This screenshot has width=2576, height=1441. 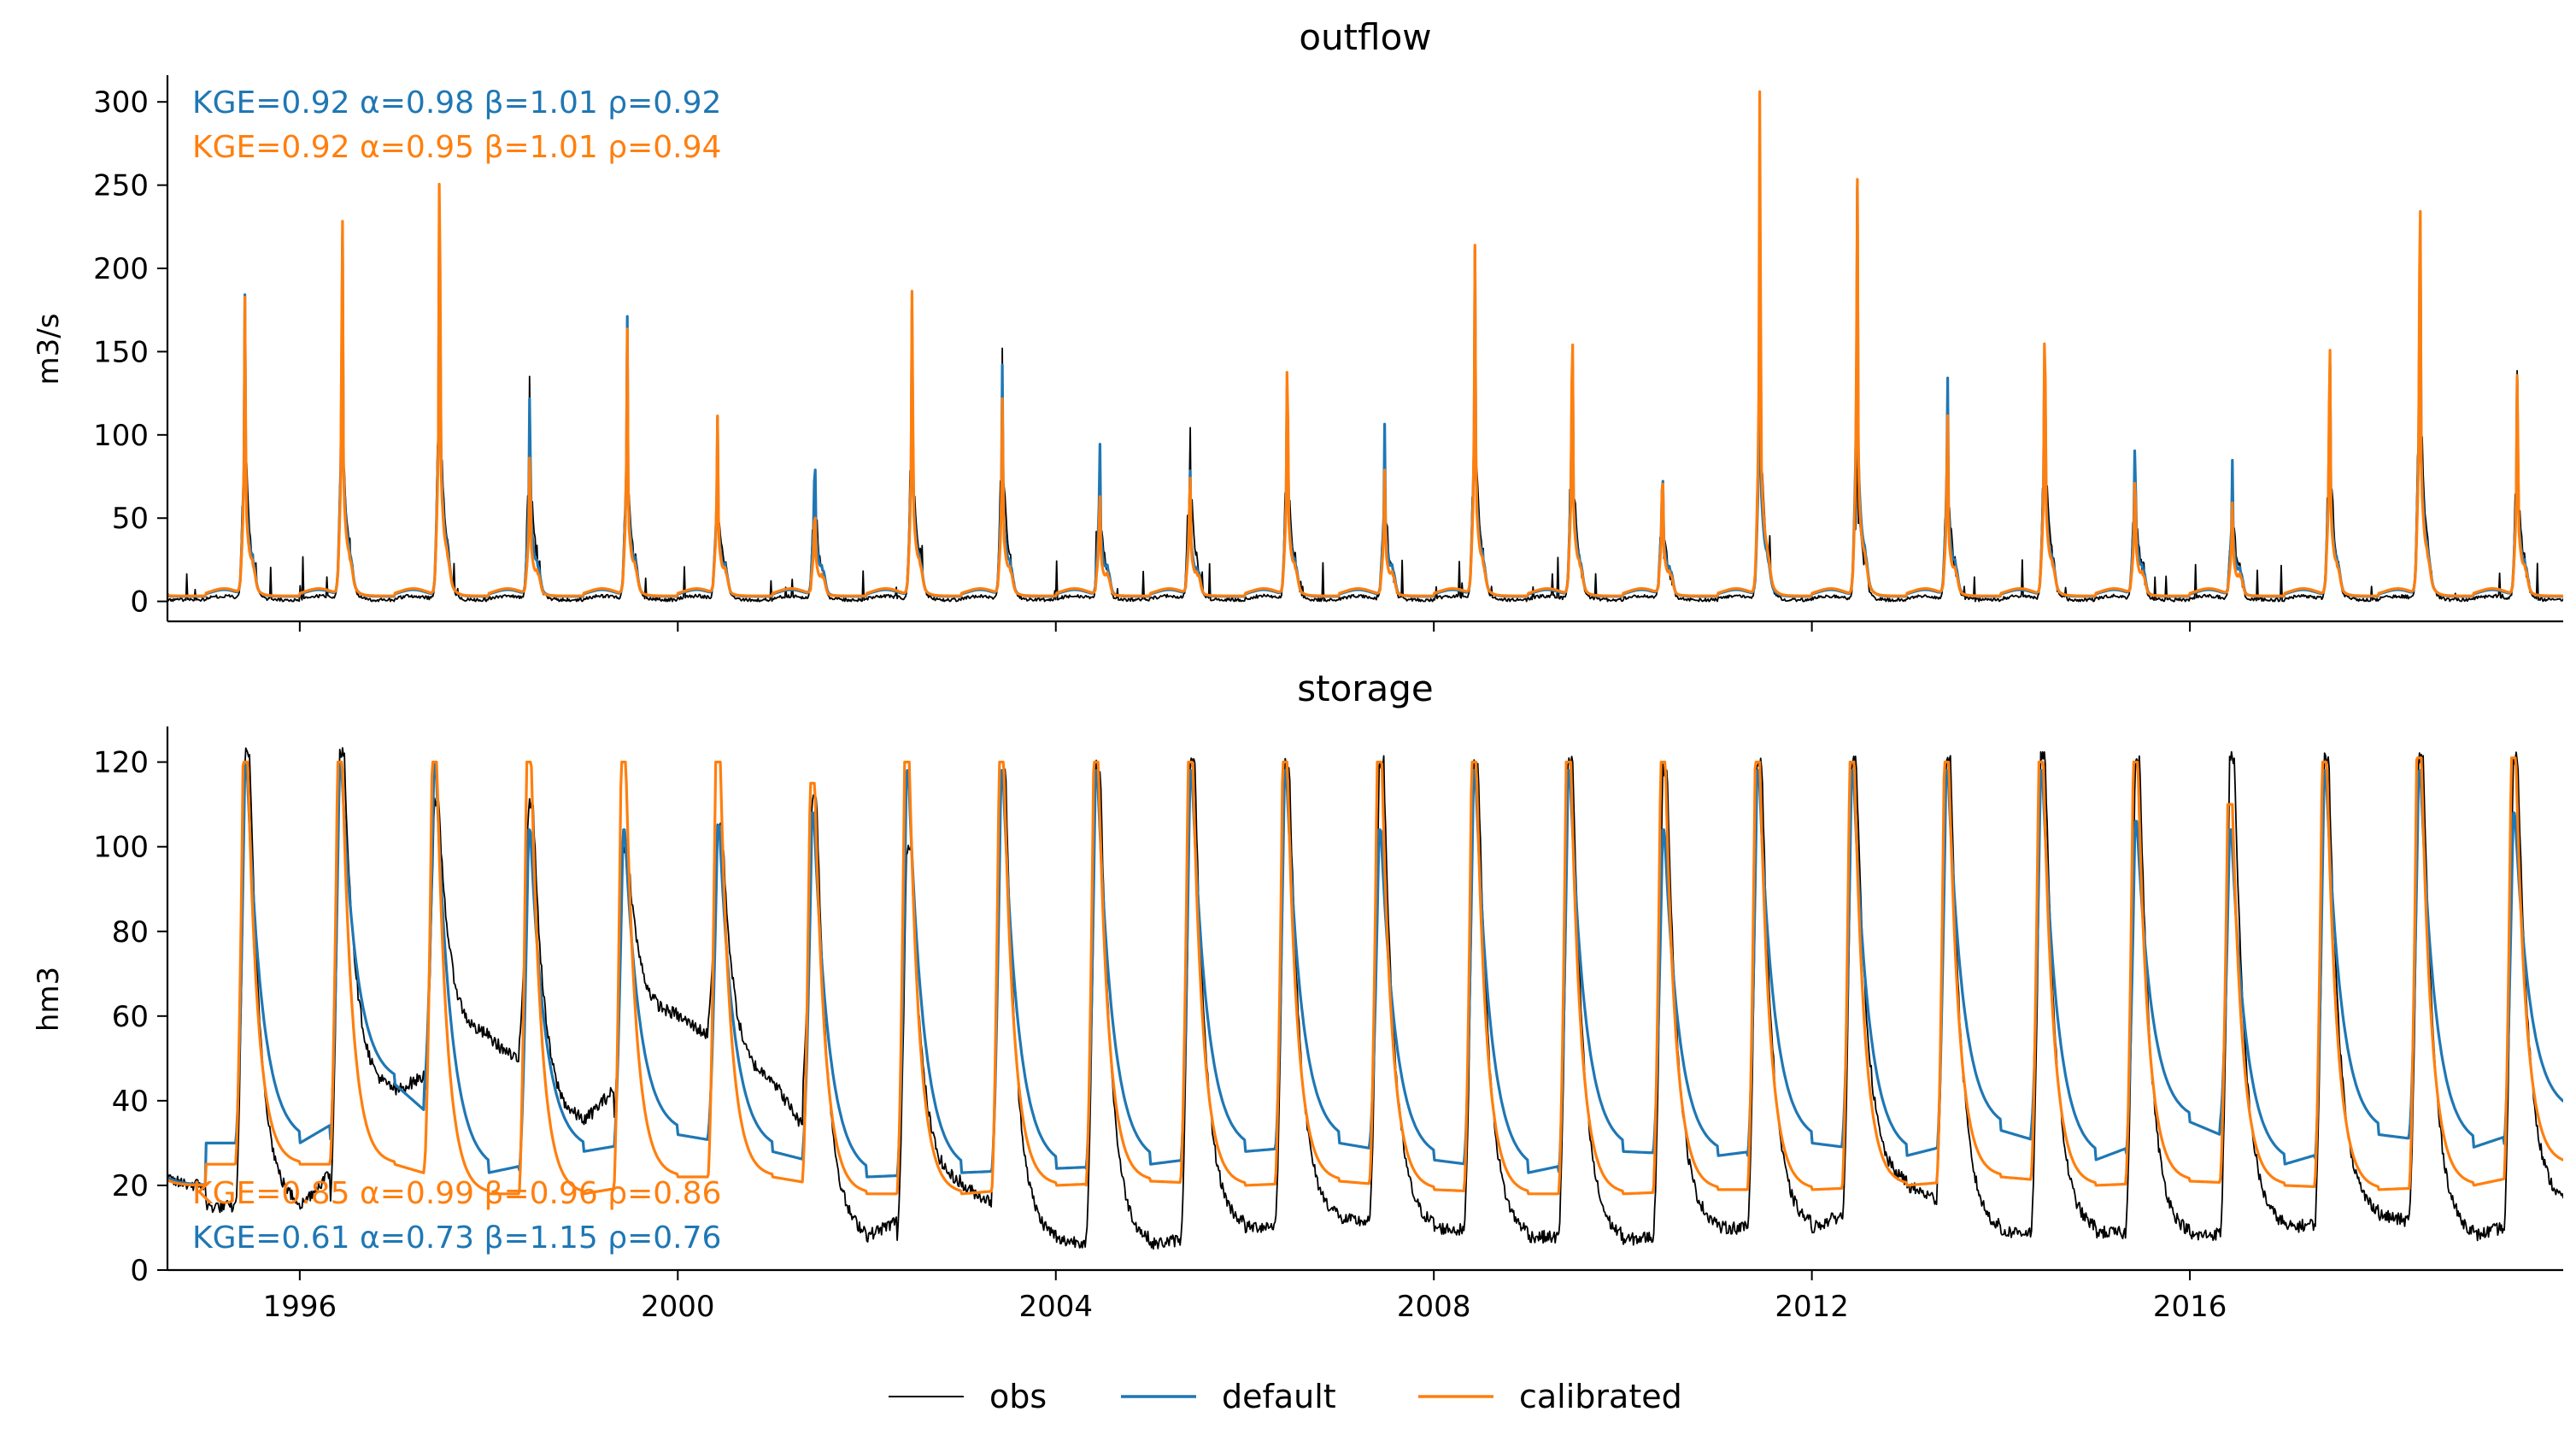 What do you see at coordinates (300, 1307) in the screenshot?
I see `storage-x-tick-label: 1996` at bounding box center [300, 1307].